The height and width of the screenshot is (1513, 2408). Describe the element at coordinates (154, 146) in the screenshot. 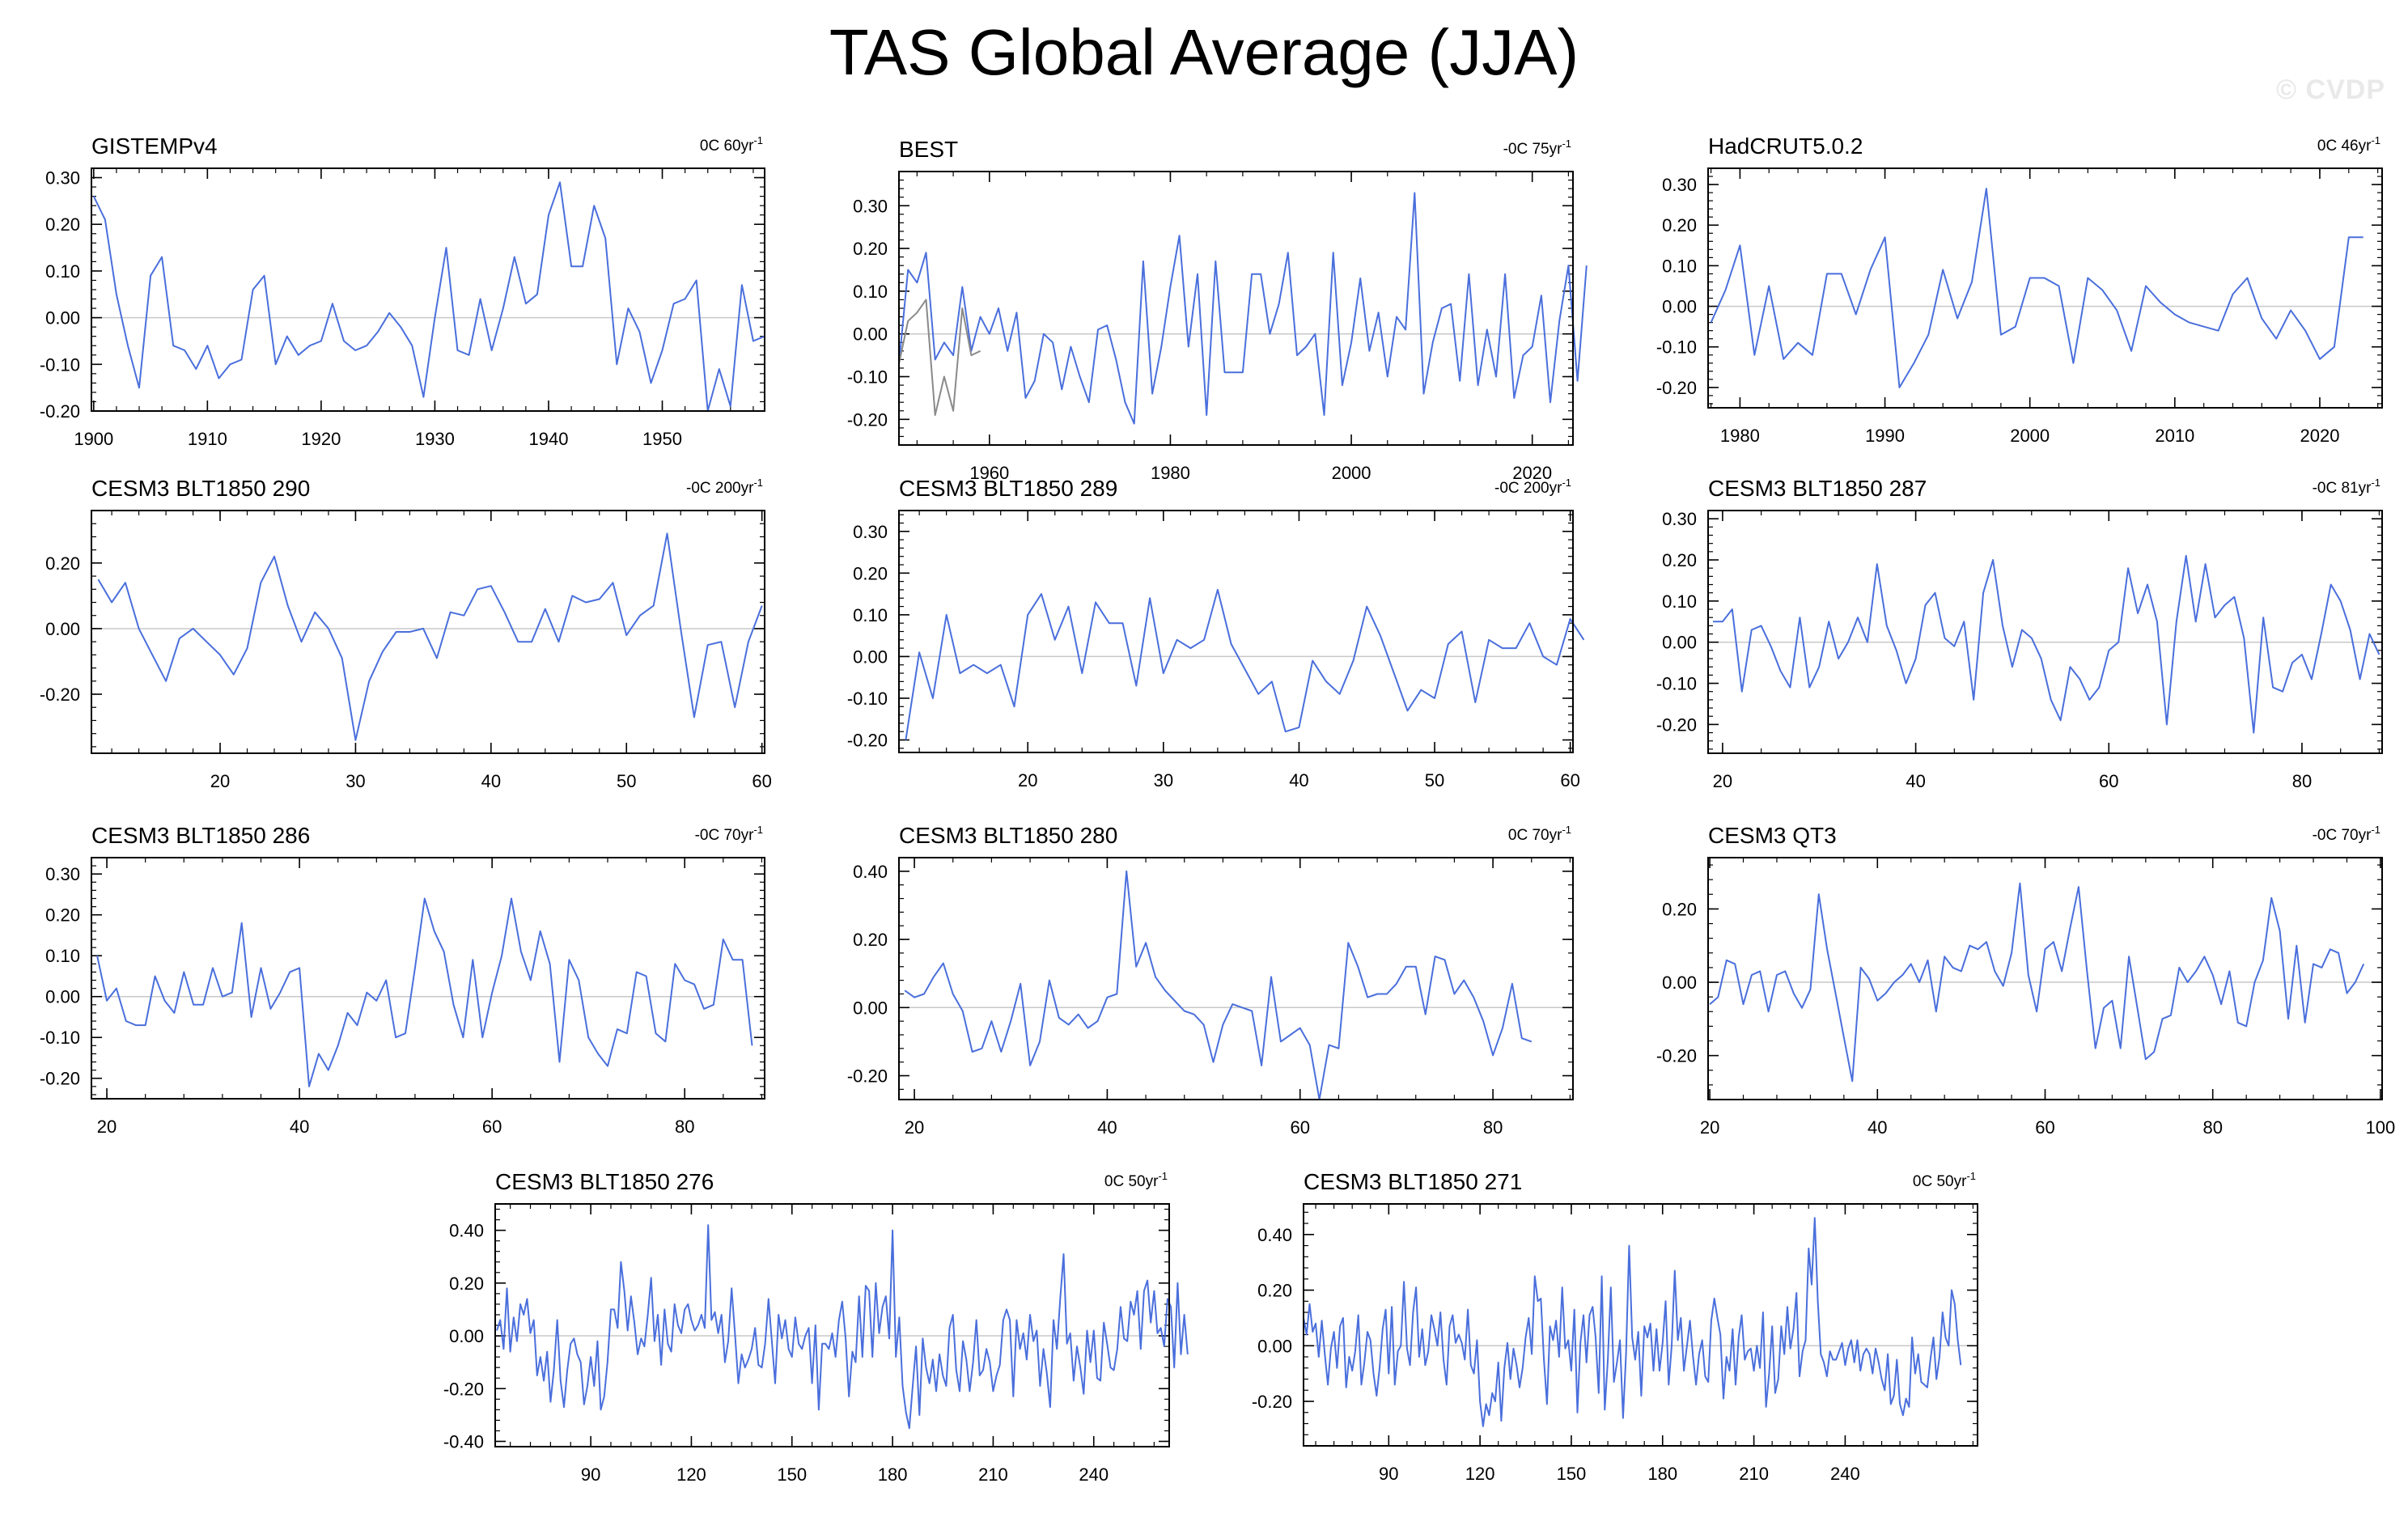

I see `chart-title: GISTEMPv4` at that location.